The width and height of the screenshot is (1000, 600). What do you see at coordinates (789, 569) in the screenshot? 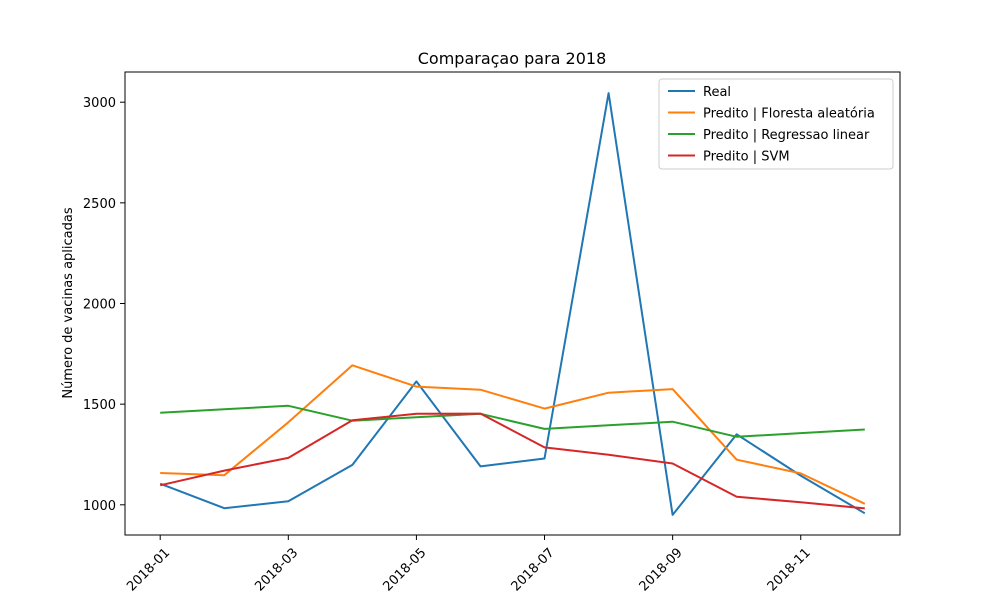
I see `x-tick-label: 2018-11` at bounding box center [789, 569].